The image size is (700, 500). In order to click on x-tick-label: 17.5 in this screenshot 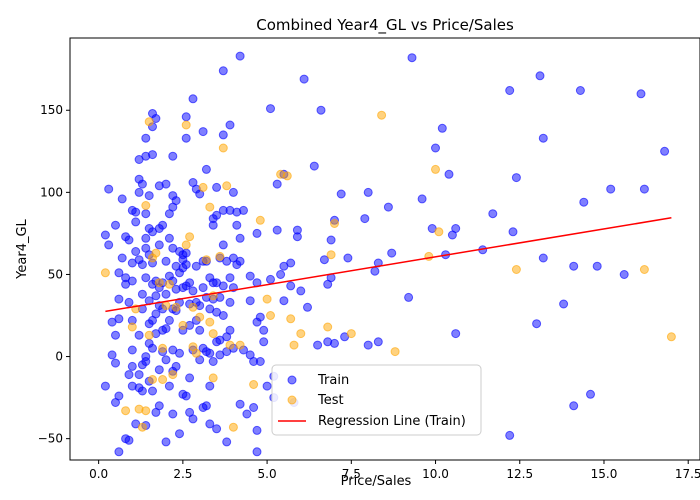, I will do `click(687, 474)`.